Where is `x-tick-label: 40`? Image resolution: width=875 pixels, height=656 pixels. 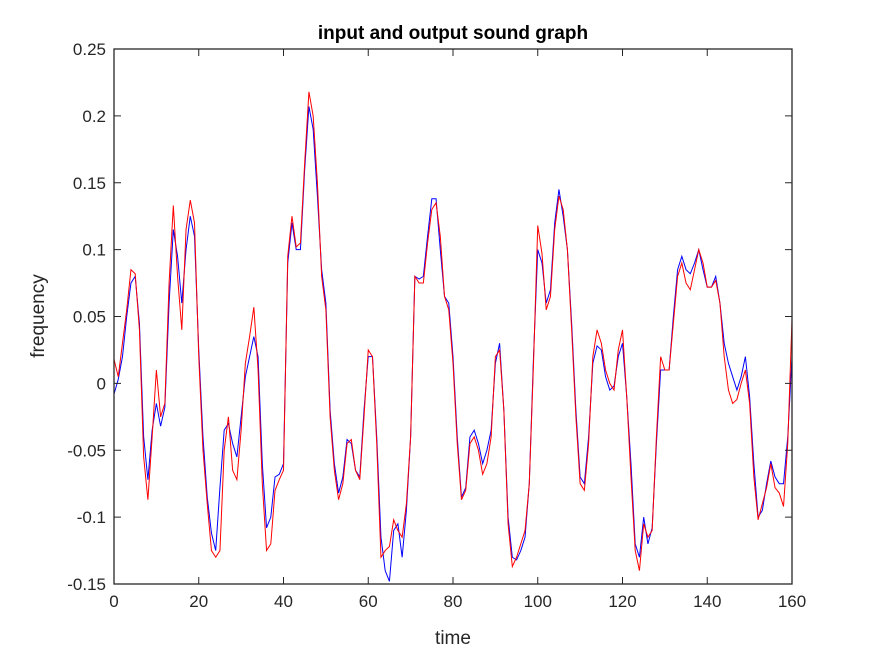 x-tick-label: 40 is located at coordinates (283, 601).